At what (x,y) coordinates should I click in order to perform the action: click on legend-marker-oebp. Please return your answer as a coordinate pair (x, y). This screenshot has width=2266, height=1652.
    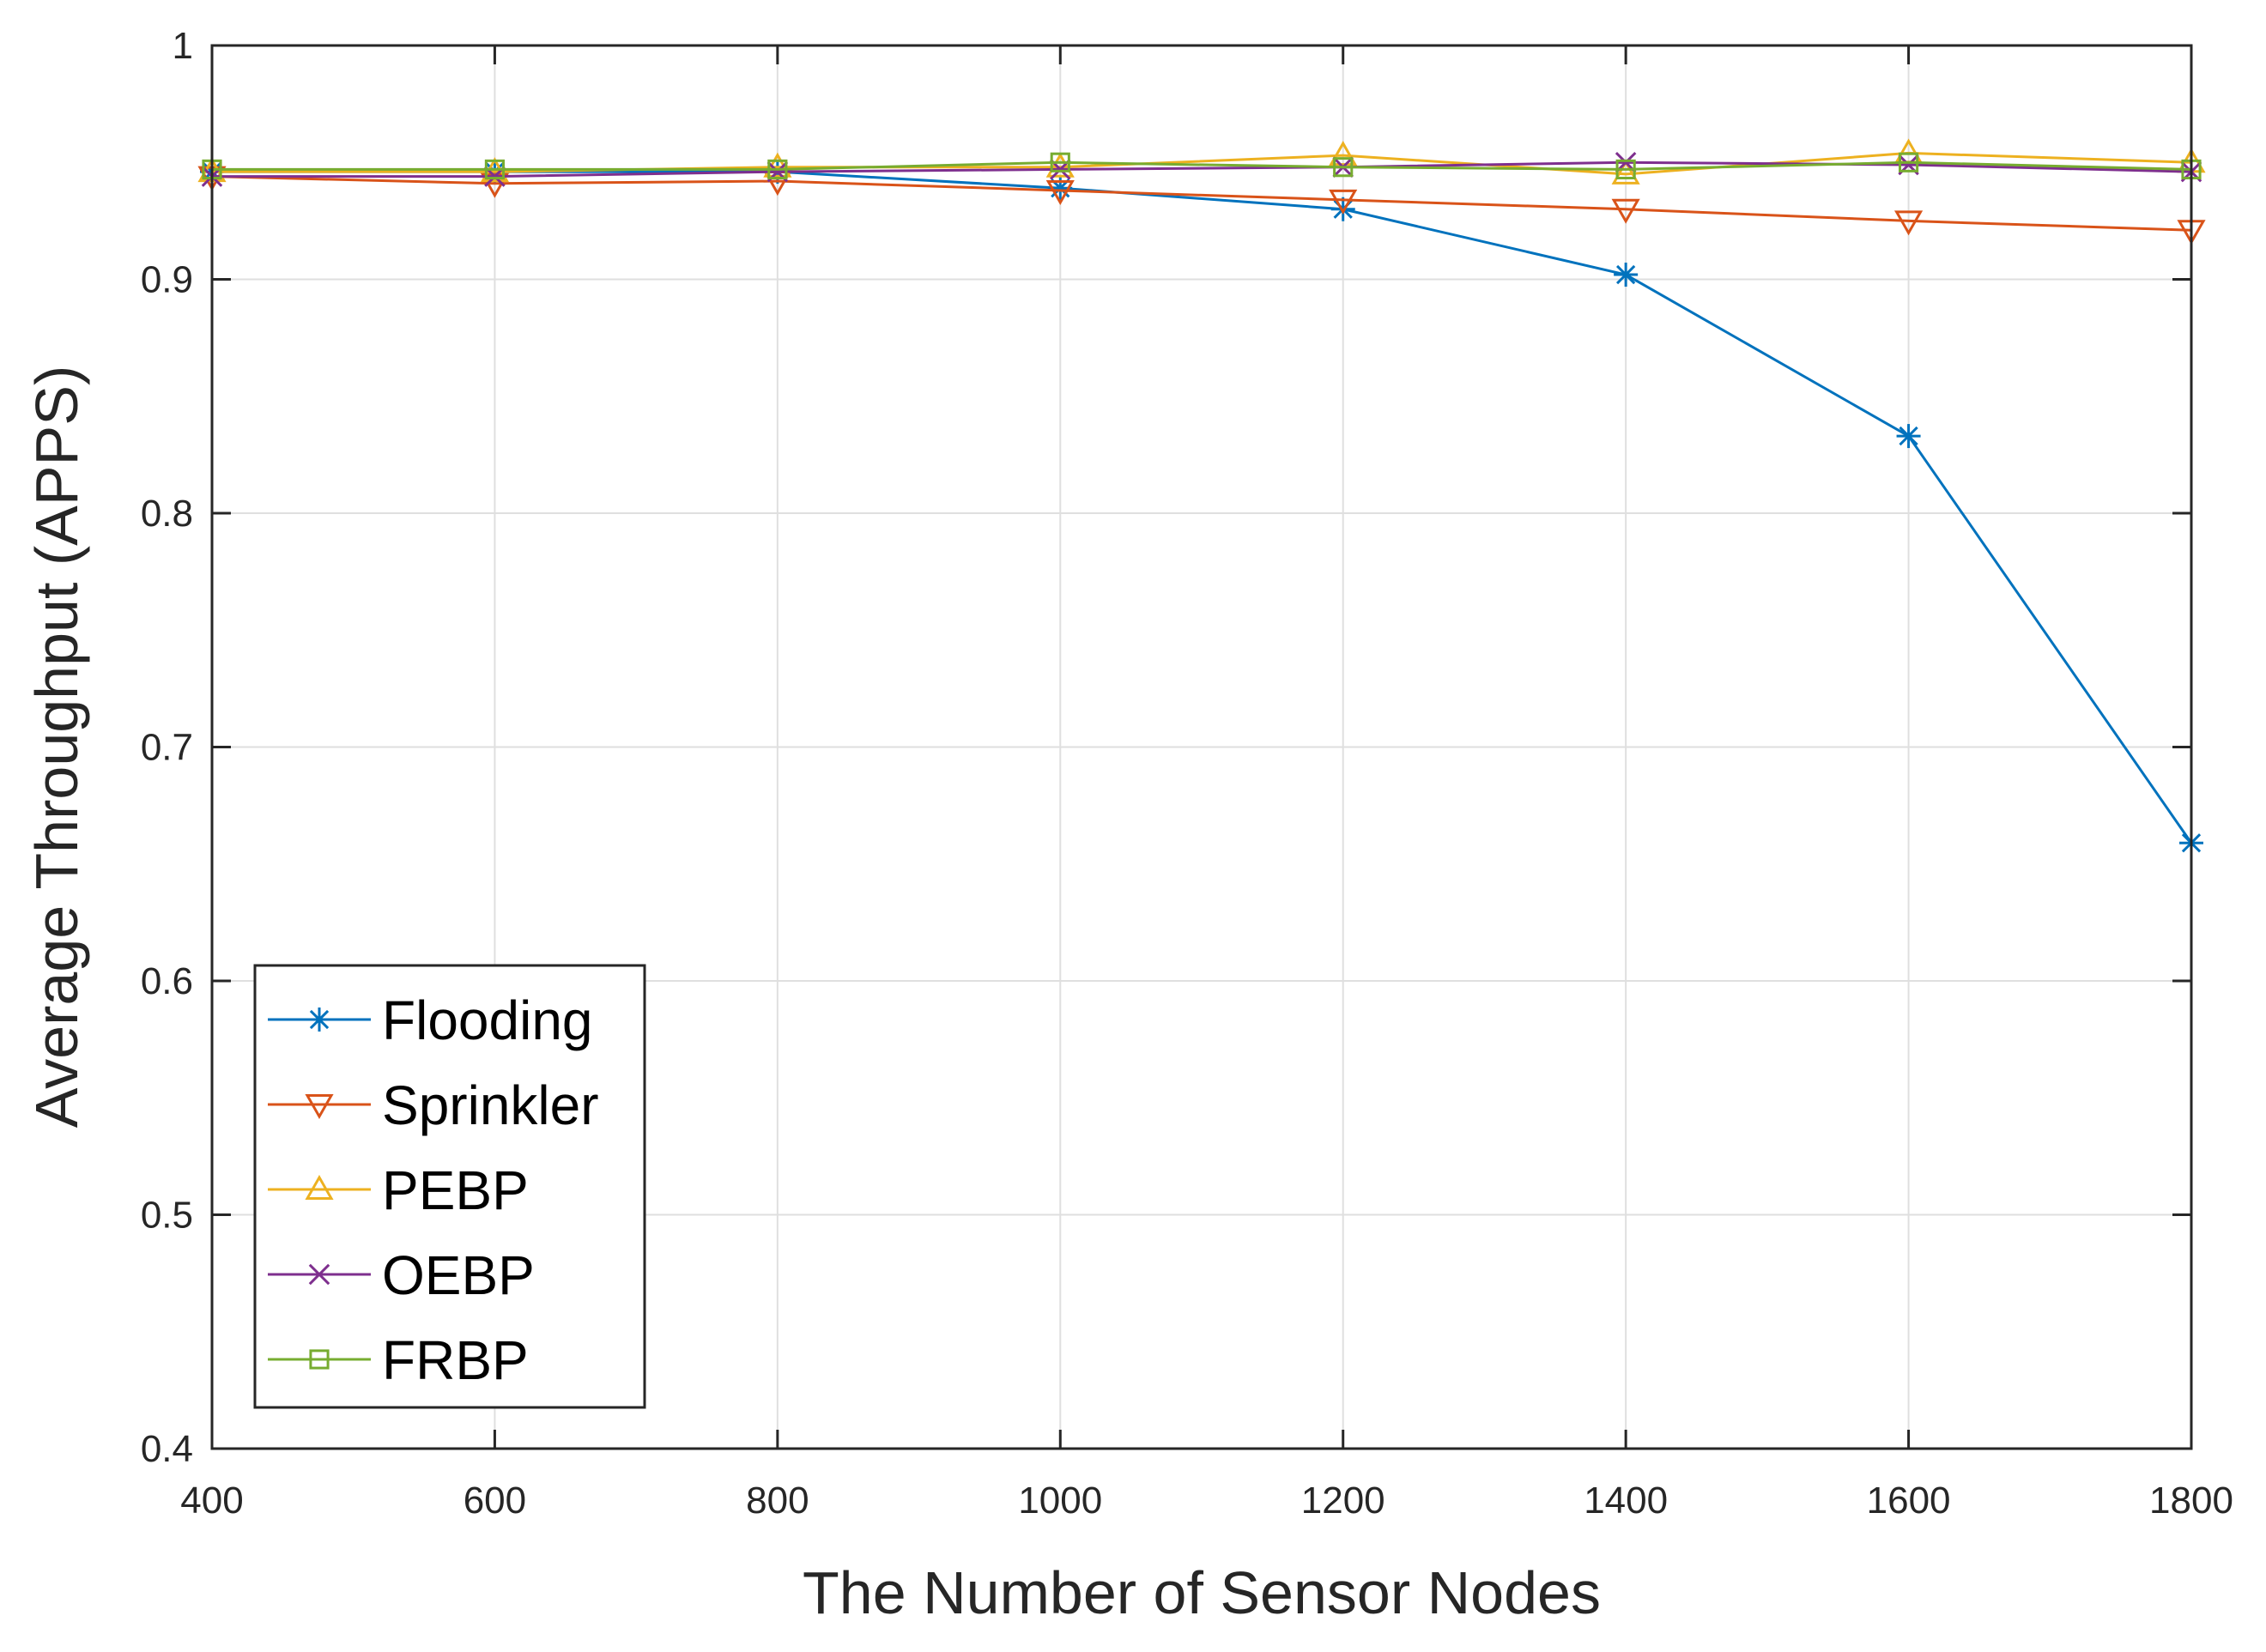
    Looking at the image, I should click on (319, 1274).